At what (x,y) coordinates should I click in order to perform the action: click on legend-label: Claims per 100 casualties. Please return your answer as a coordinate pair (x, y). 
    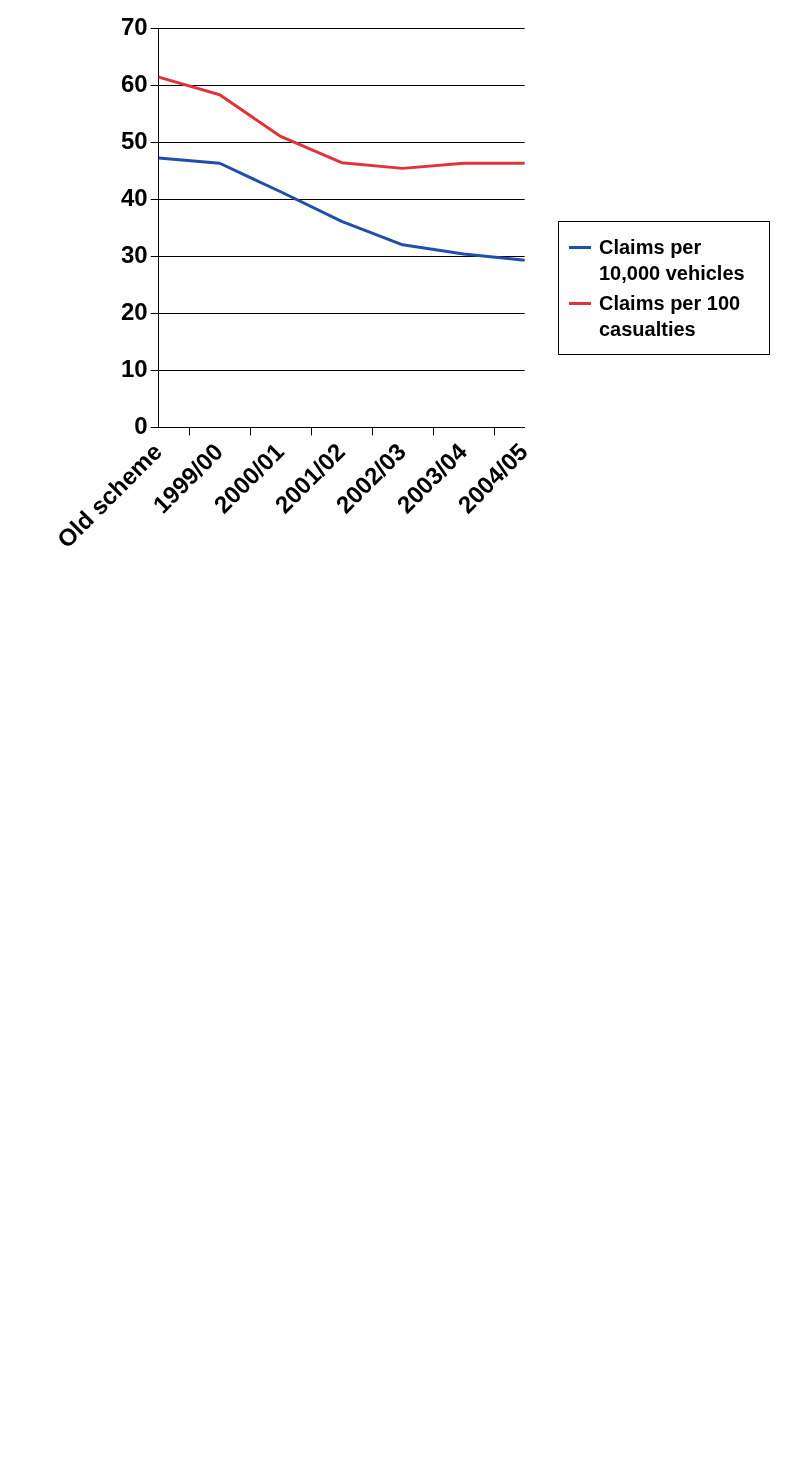
    Looking at the image, I should click on (670, 316).